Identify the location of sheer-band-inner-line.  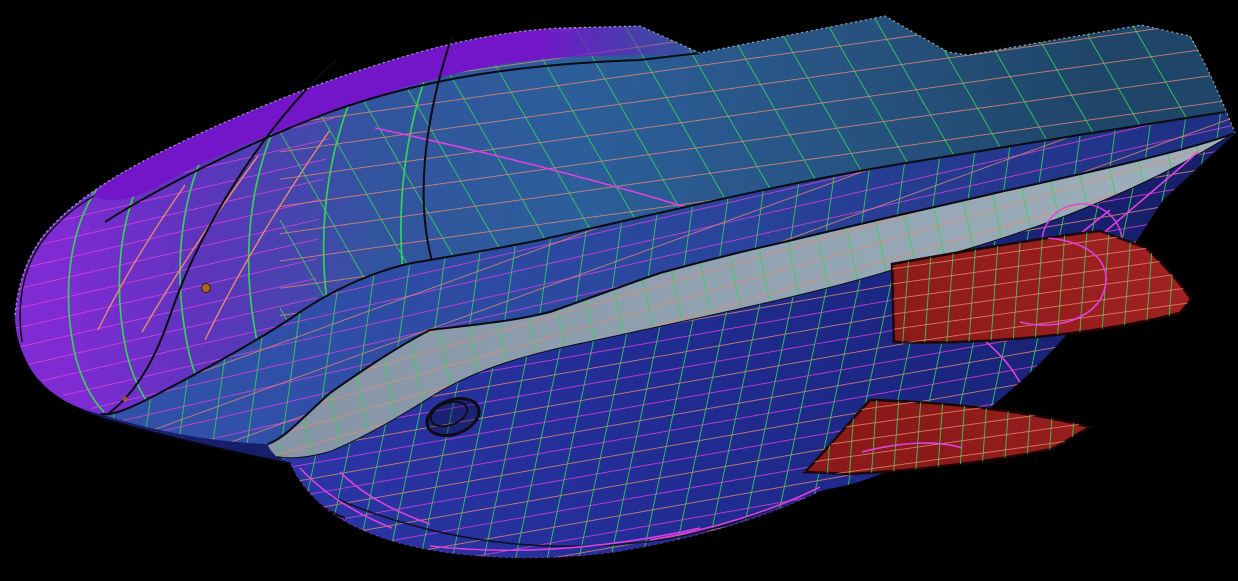
(402, 137).